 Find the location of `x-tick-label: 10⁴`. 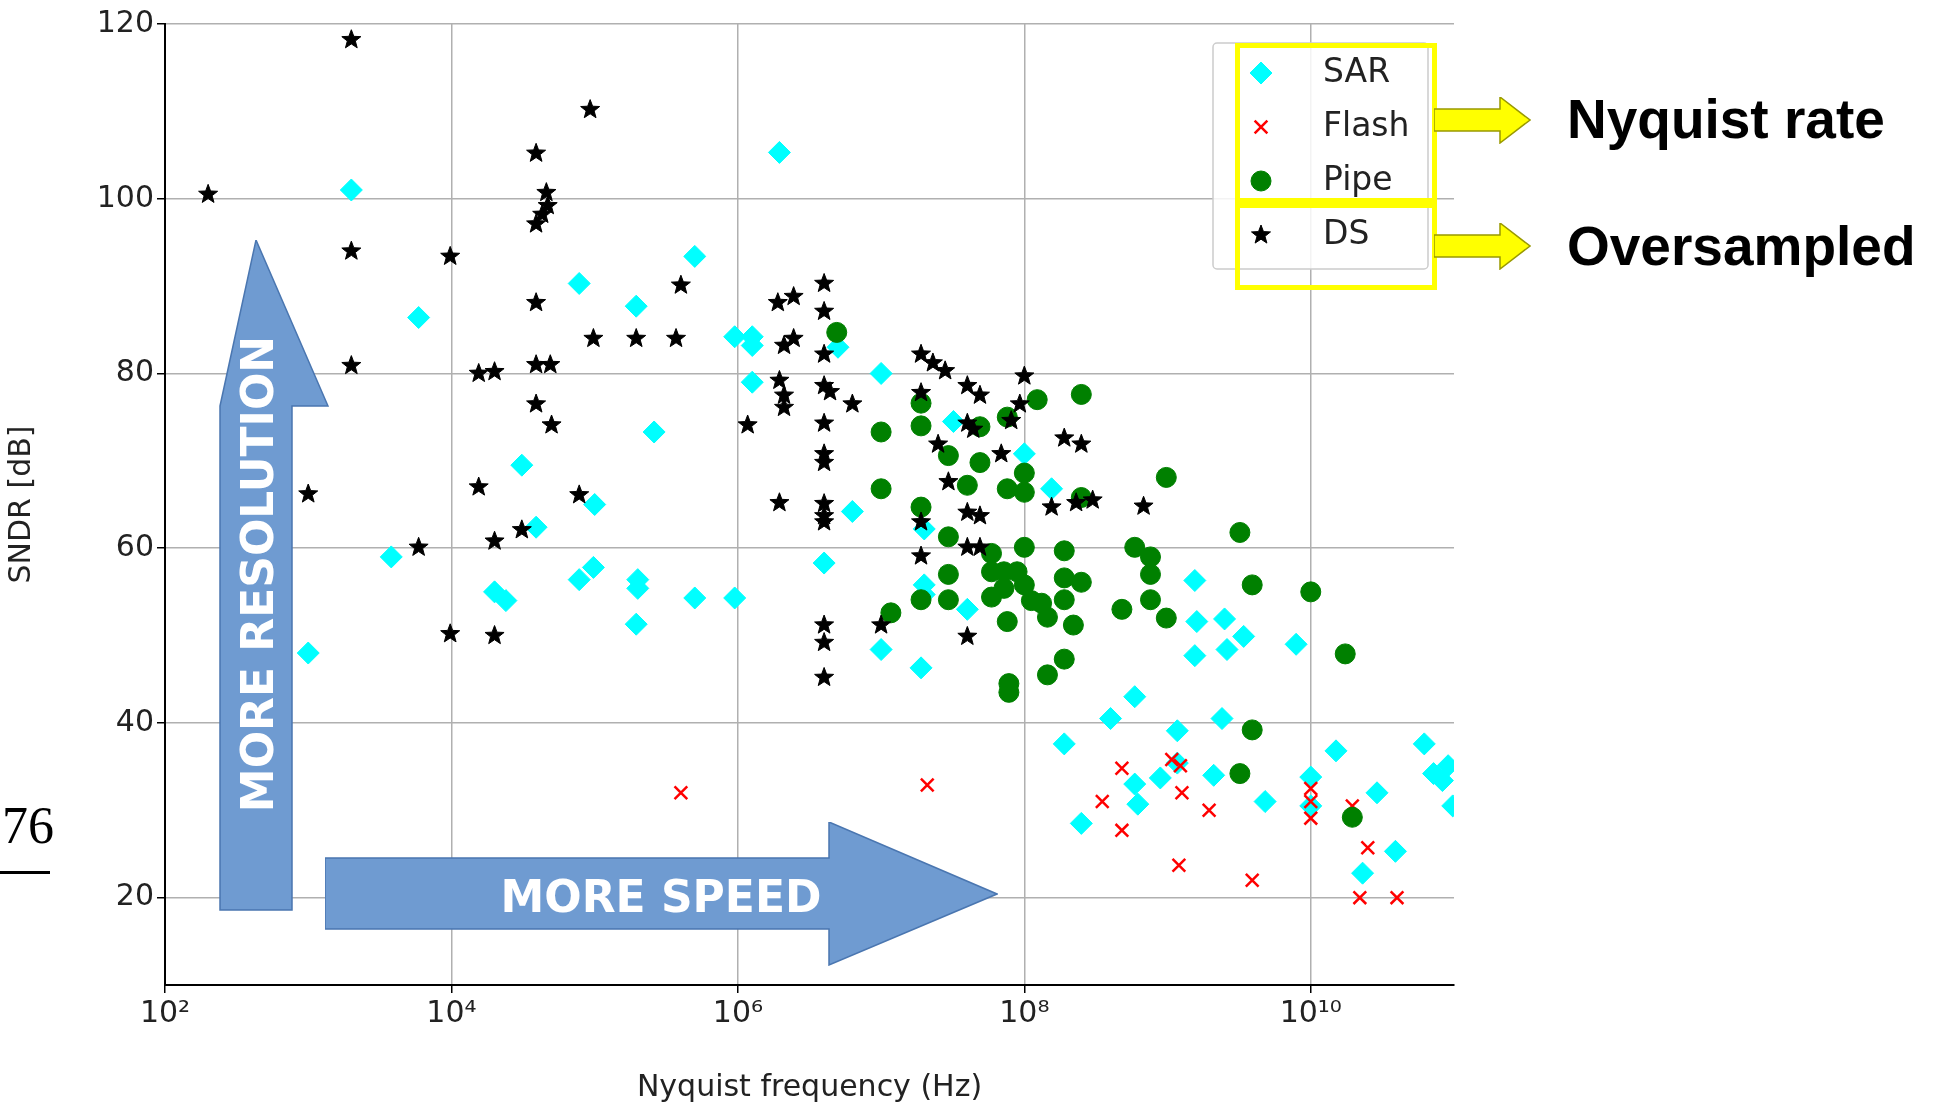

x-tick-label: 10⁴ is located at coordinates (451, 1011).